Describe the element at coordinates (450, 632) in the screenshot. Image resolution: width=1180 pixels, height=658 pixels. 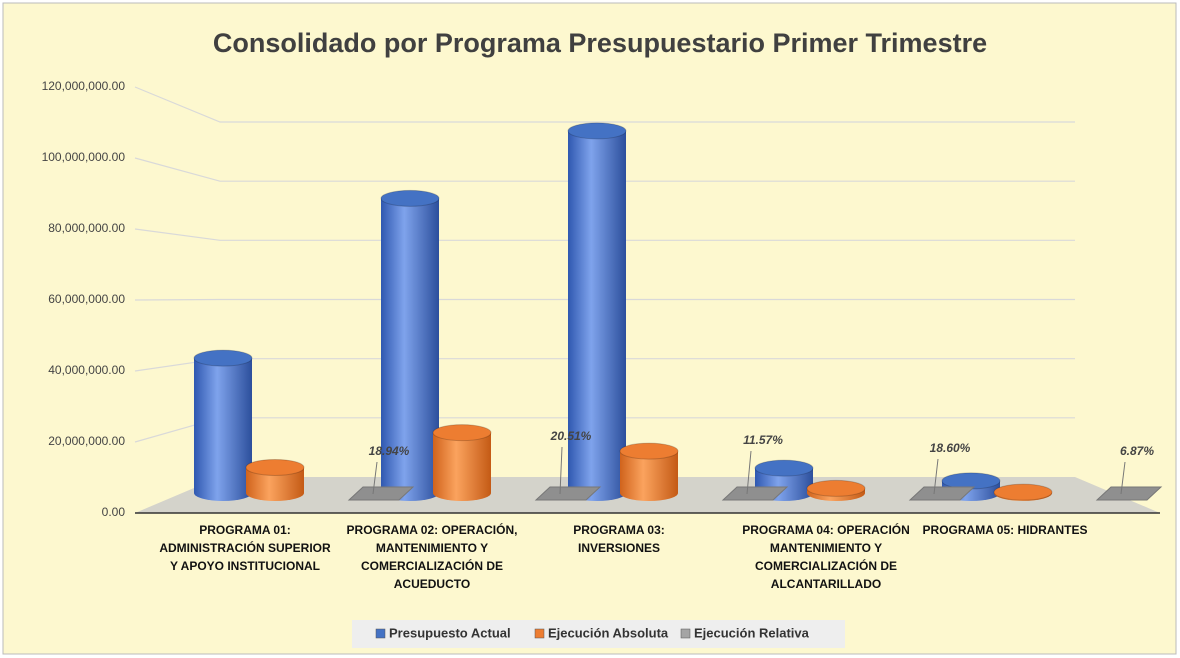
I see `legend-label: Presupuesto Actual` at that location.